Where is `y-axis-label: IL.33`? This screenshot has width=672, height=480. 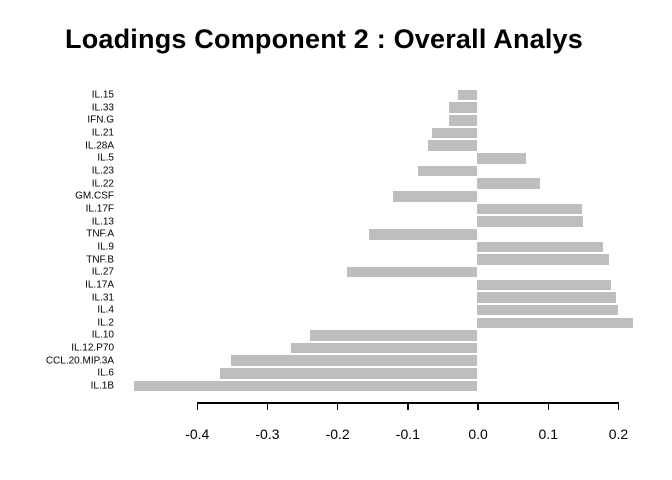 y-axis-label: IL.33 is located at coordinates (102, 108).